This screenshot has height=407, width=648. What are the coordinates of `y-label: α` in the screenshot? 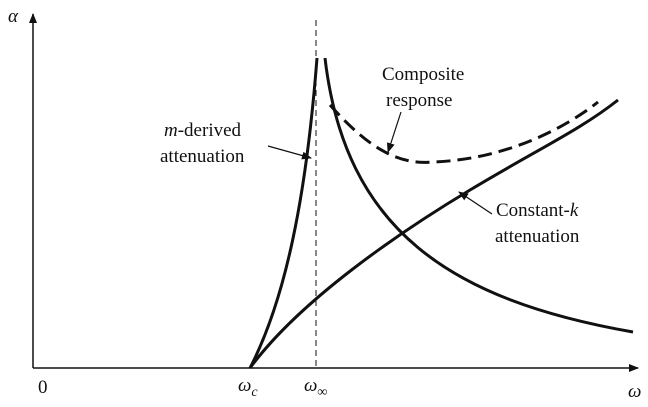 It's located at (13, 16).